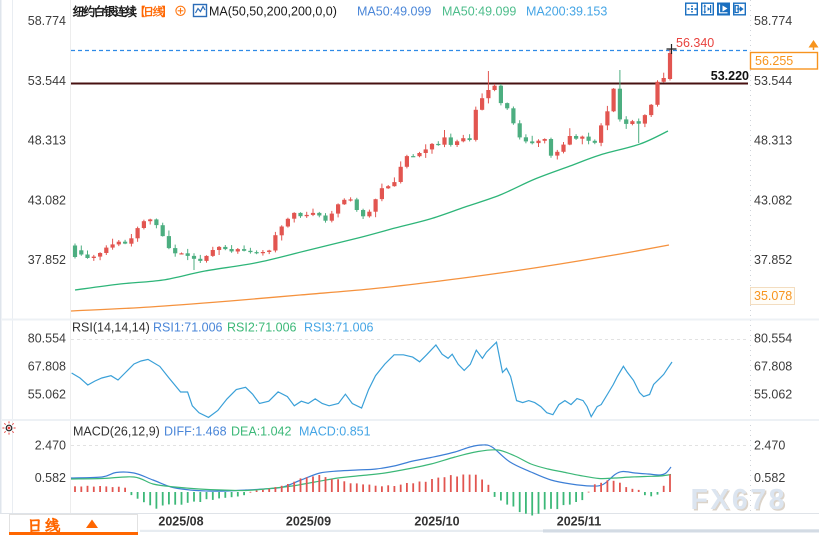 The width and height of the screenshot is (819, 535). What do you see at coordinates (116, 432) in the screenshot?
I see `svg-text: MACD(26,12,9)` at bounding box center [116, 432].